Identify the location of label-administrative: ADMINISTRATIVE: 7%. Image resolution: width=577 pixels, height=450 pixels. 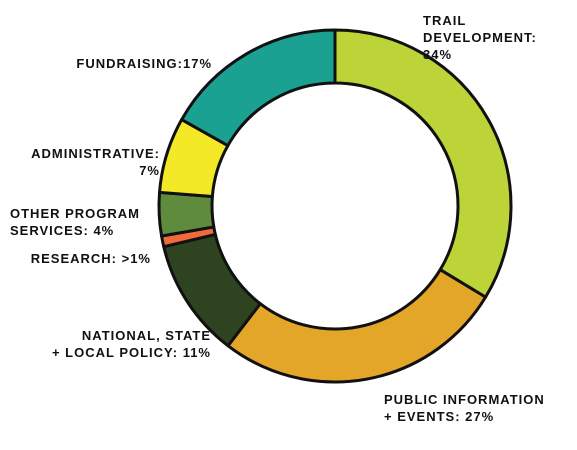
(95, 162).